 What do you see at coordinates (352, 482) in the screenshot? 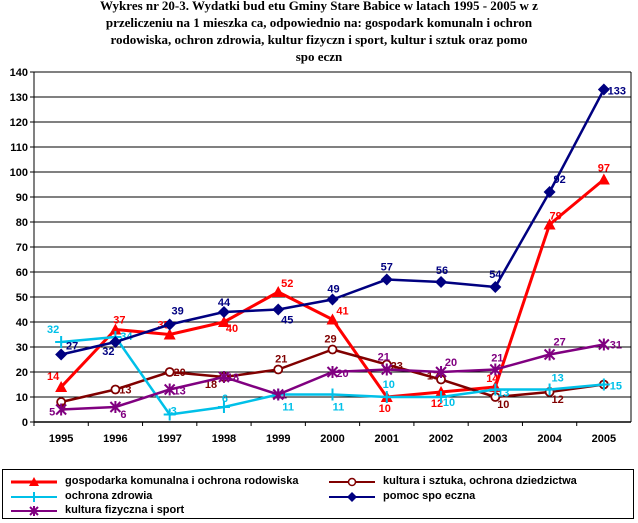
I see `legend-swatch-kultura-sztuka` at bounding box center [352, 482].